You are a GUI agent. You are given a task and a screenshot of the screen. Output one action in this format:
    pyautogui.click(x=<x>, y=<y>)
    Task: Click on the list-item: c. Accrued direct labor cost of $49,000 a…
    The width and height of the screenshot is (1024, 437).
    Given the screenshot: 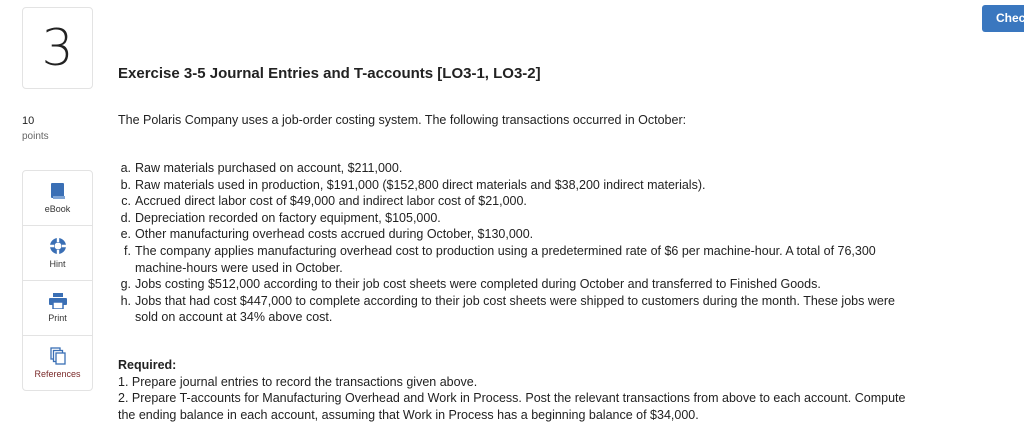 What is the action you would take?
    pyautogui.click(x=324, y=201)
    